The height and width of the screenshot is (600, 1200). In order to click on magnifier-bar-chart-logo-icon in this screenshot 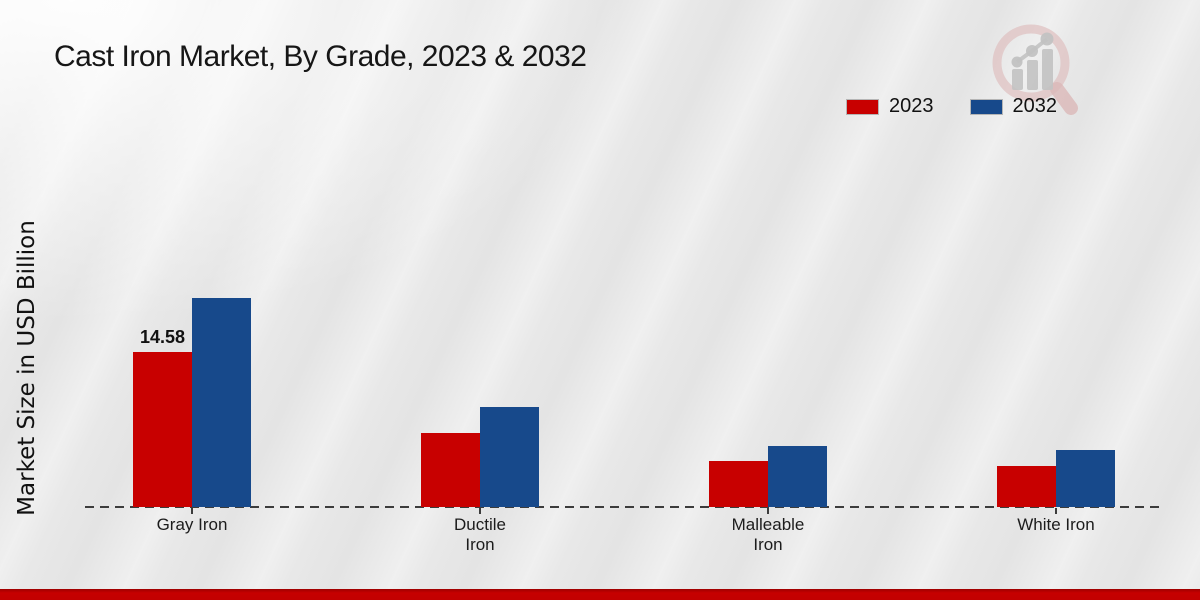, I will do `click(1035, 69)`.